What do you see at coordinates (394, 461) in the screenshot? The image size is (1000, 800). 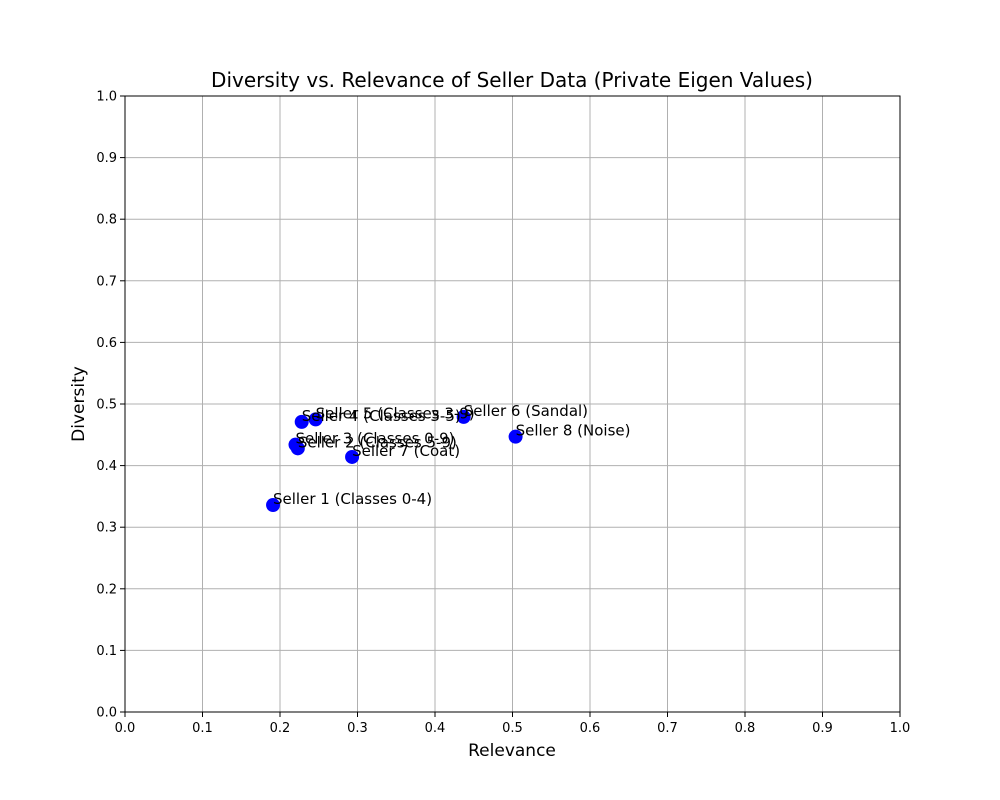 I see `data-points` at bounding box center [394, 461].